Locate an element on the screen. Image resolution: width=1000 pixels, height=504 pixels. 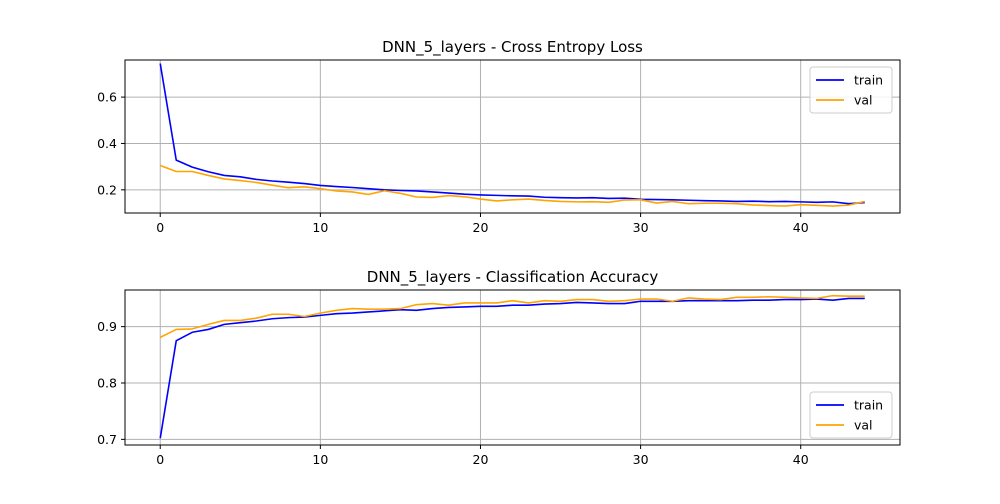
accuracy-y-tick-label: 0.8 is located at coordinates (107, 383).